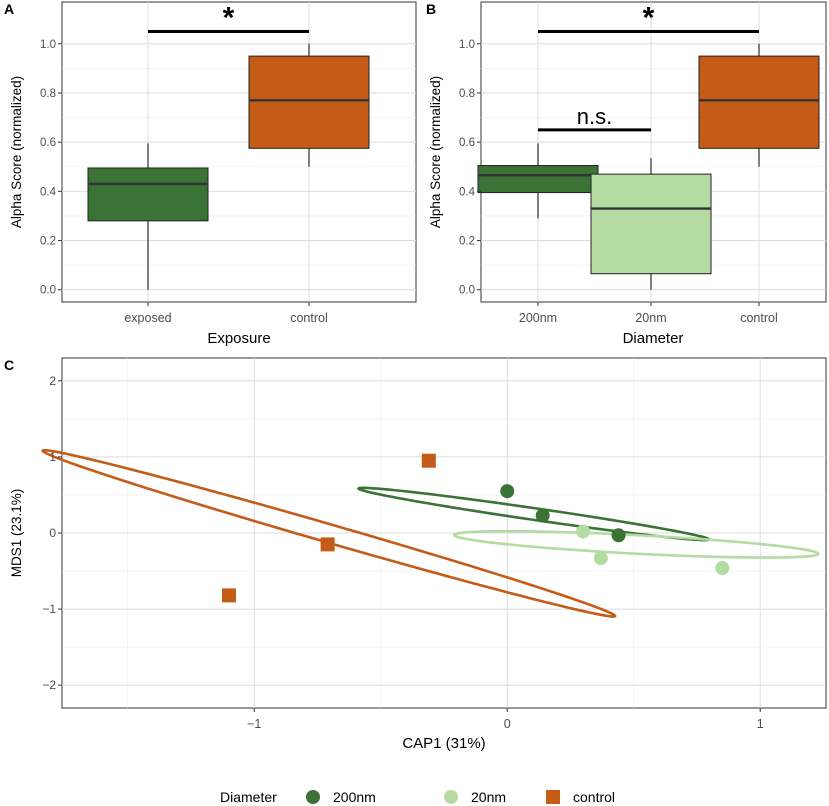 Image resolution: width=829 pixels, height=806 pixels. What do you see at coordinates (51, 168) in the screenshot?
I see `panel-a-y-ticks: 0.0 0.2 0.4 0.6 0.8 1.0` at bounding box center [51, 168].